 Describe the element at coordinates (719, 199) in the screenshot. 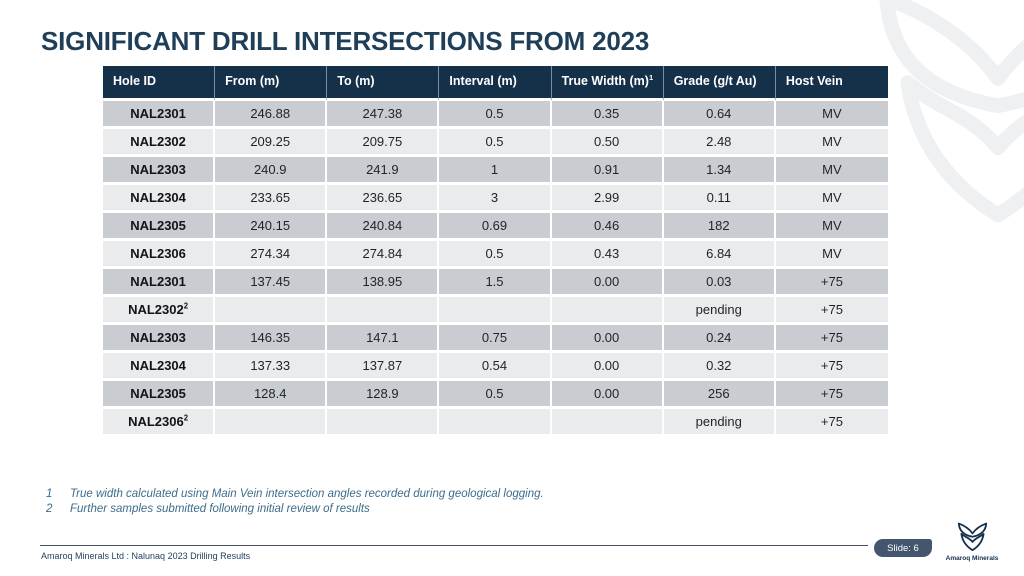

I see `data-cell: 0.11` at that location.